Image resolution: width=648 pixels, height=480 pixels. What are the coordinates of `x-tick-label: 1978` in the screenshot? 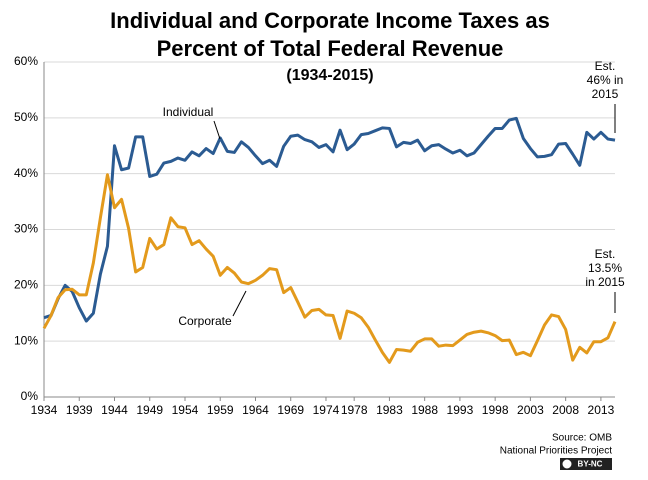 It's located at (354, 410).